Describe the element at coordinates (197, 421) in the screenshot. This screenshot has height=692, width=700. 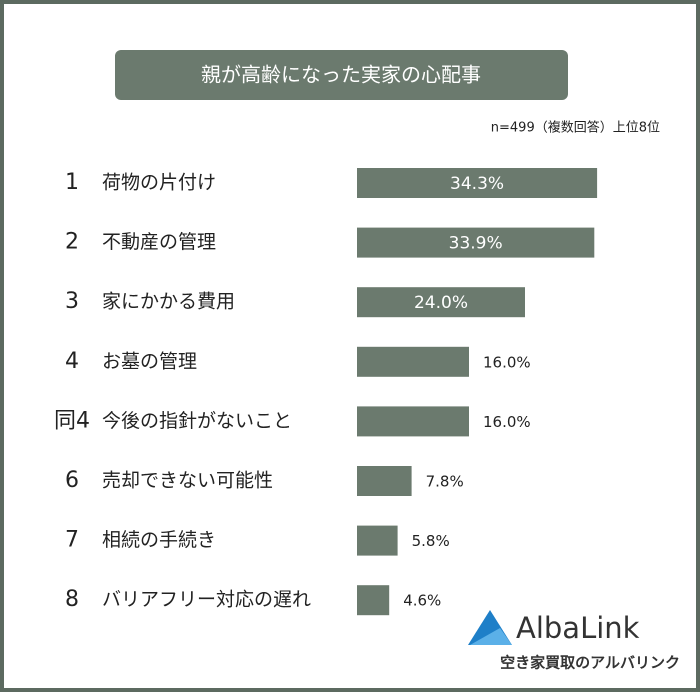
I see `category-label: 今後の指針がないこと` at that location.